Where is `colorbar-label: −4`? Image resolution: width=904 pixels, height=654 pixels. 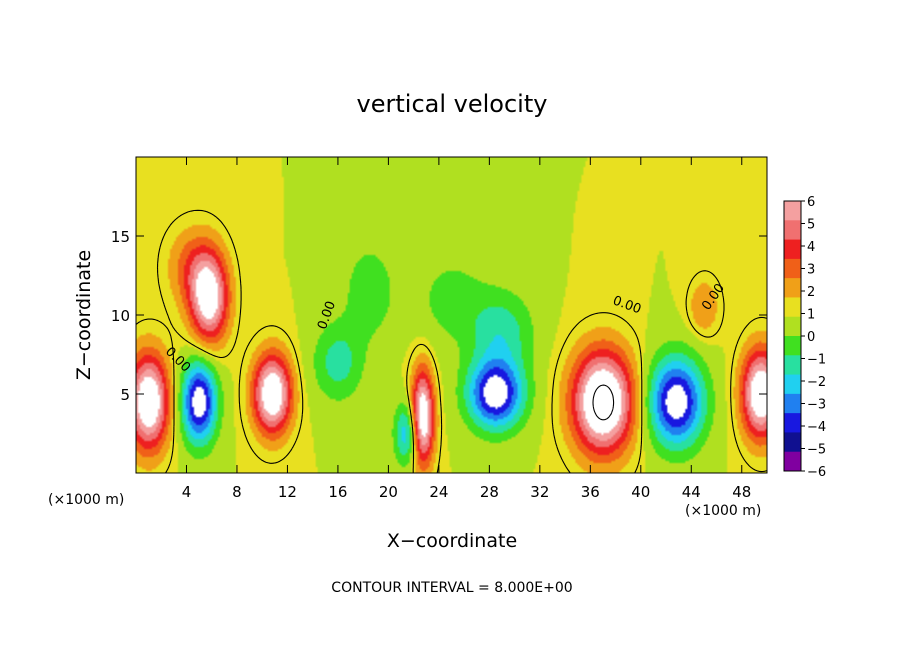 colorbar-label: −4 is located at coordinates (816, 427).